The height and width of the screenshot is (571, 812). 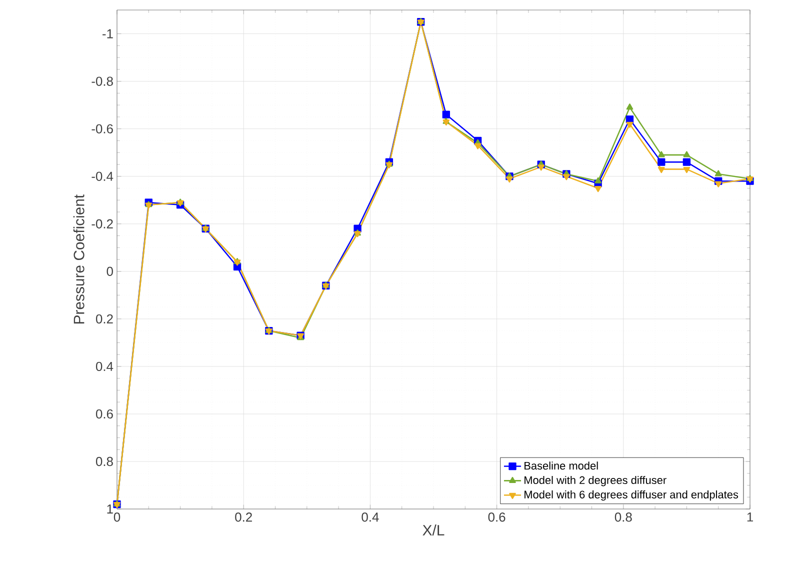 What do you see at coordinates (107, 33) in the screenshot?
I see `y-tick-label: -1` at bounding box center [107, 33].